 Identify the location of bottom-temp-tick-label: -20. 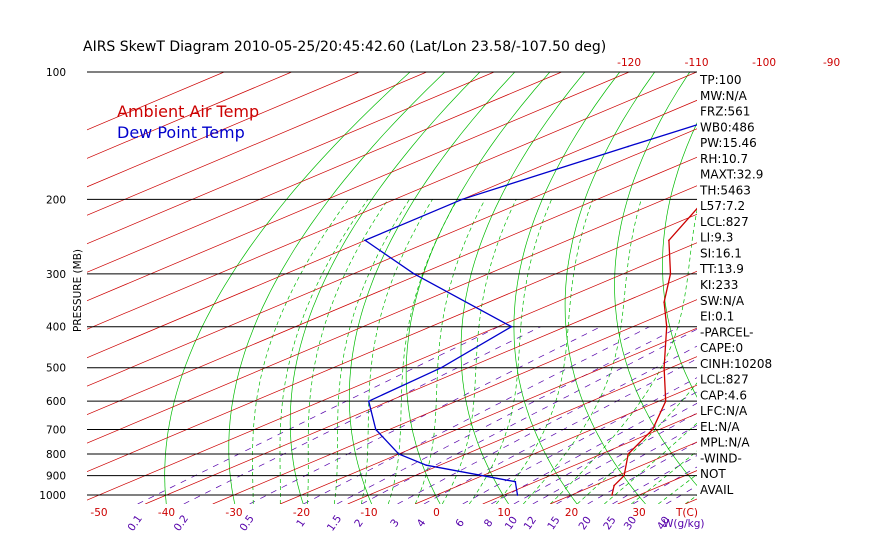
(301, 513).